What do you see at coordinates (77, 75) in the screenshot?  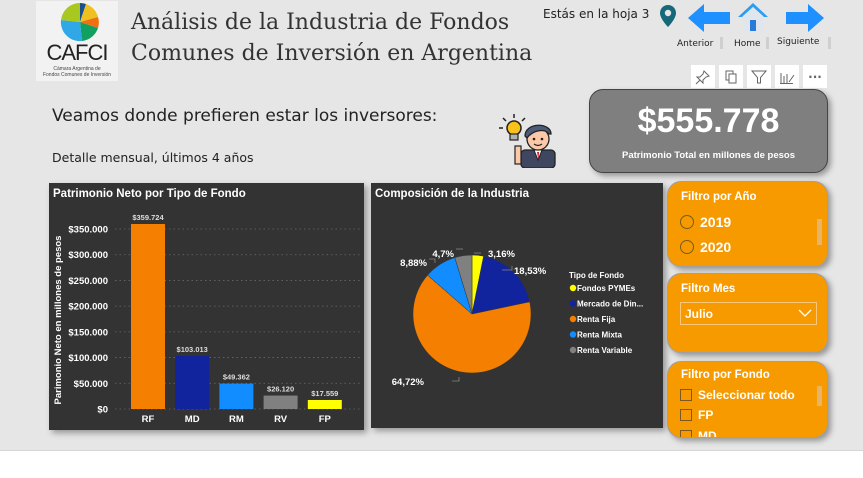 I see `logo-subtitle: Fondos Comunes de Inversión` at bounding box center [77, 75].